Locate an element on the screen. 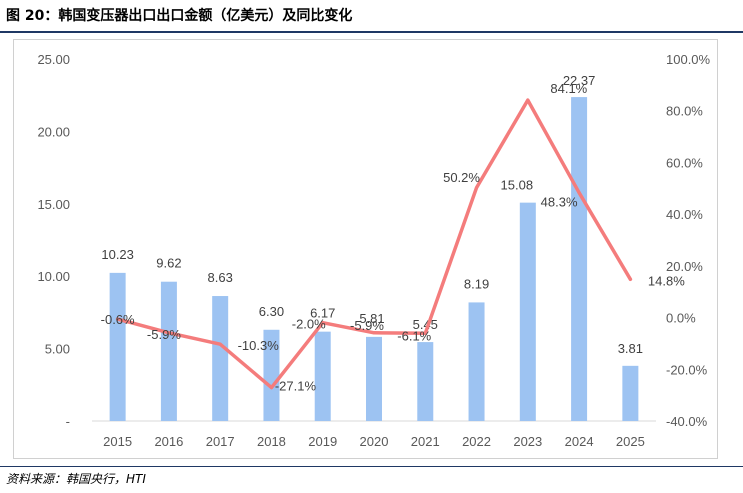  x-tick-label: 2020 is located at coordinates (374, 441).